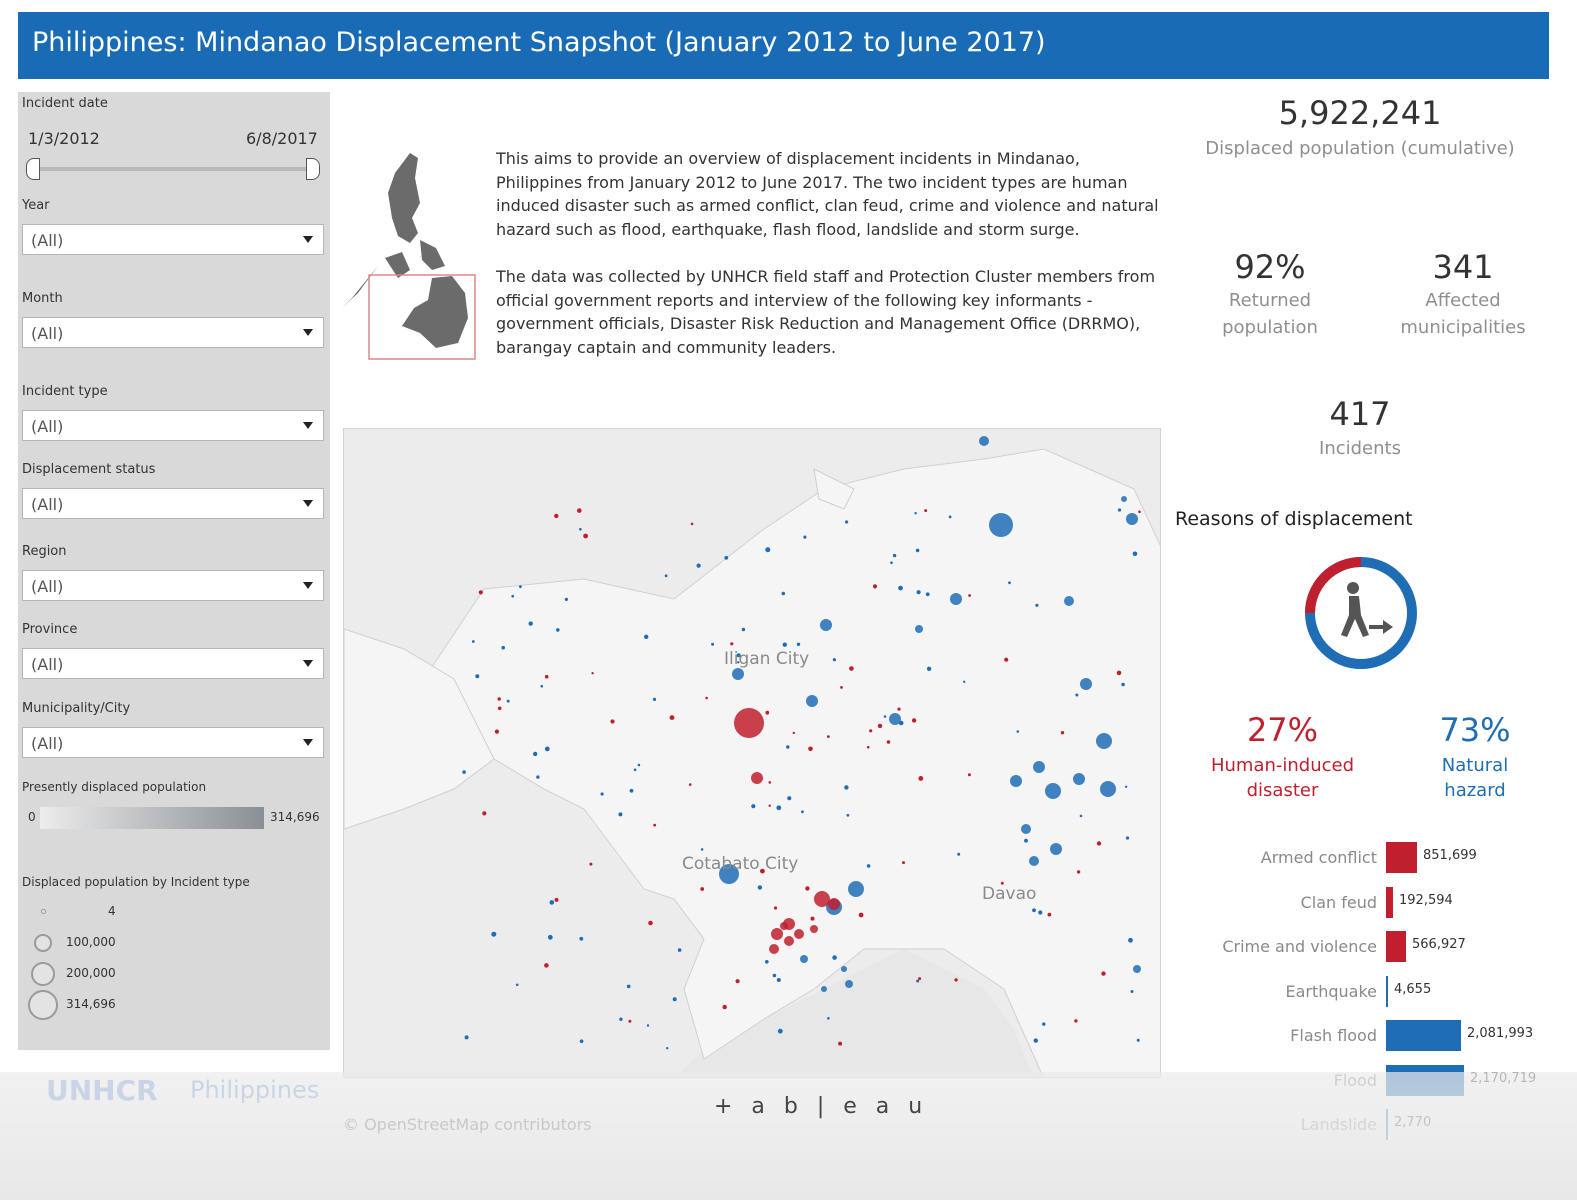  What do you see at coordinates (1387, 991) in the screenshot?
I see `bar-mark` at bounding box center [1387, 991].